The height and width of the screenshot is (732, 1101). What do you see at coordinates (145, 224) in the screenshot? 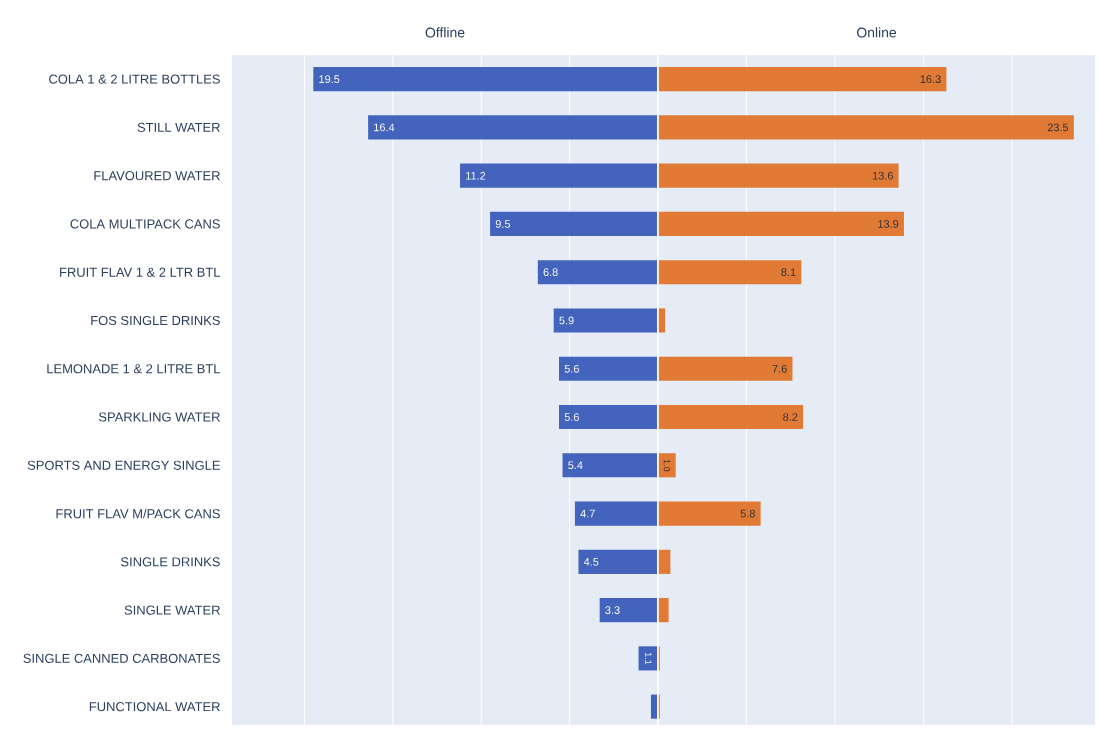
I see `y-tick-label: COLA MULTIPACK CANS` at bounding box center [145, 224].